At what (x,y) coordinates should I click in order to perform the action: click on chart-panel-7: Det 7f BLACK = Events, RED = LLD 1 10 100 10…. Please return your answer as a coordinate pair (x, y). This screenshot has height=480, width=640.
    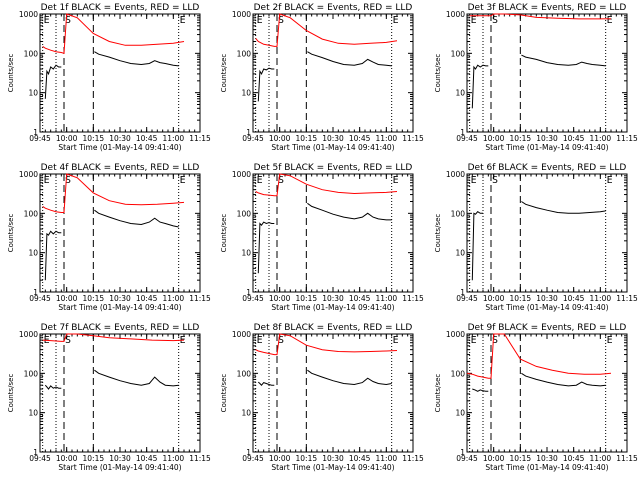
    Looking at the image, I should click on (109, 397).